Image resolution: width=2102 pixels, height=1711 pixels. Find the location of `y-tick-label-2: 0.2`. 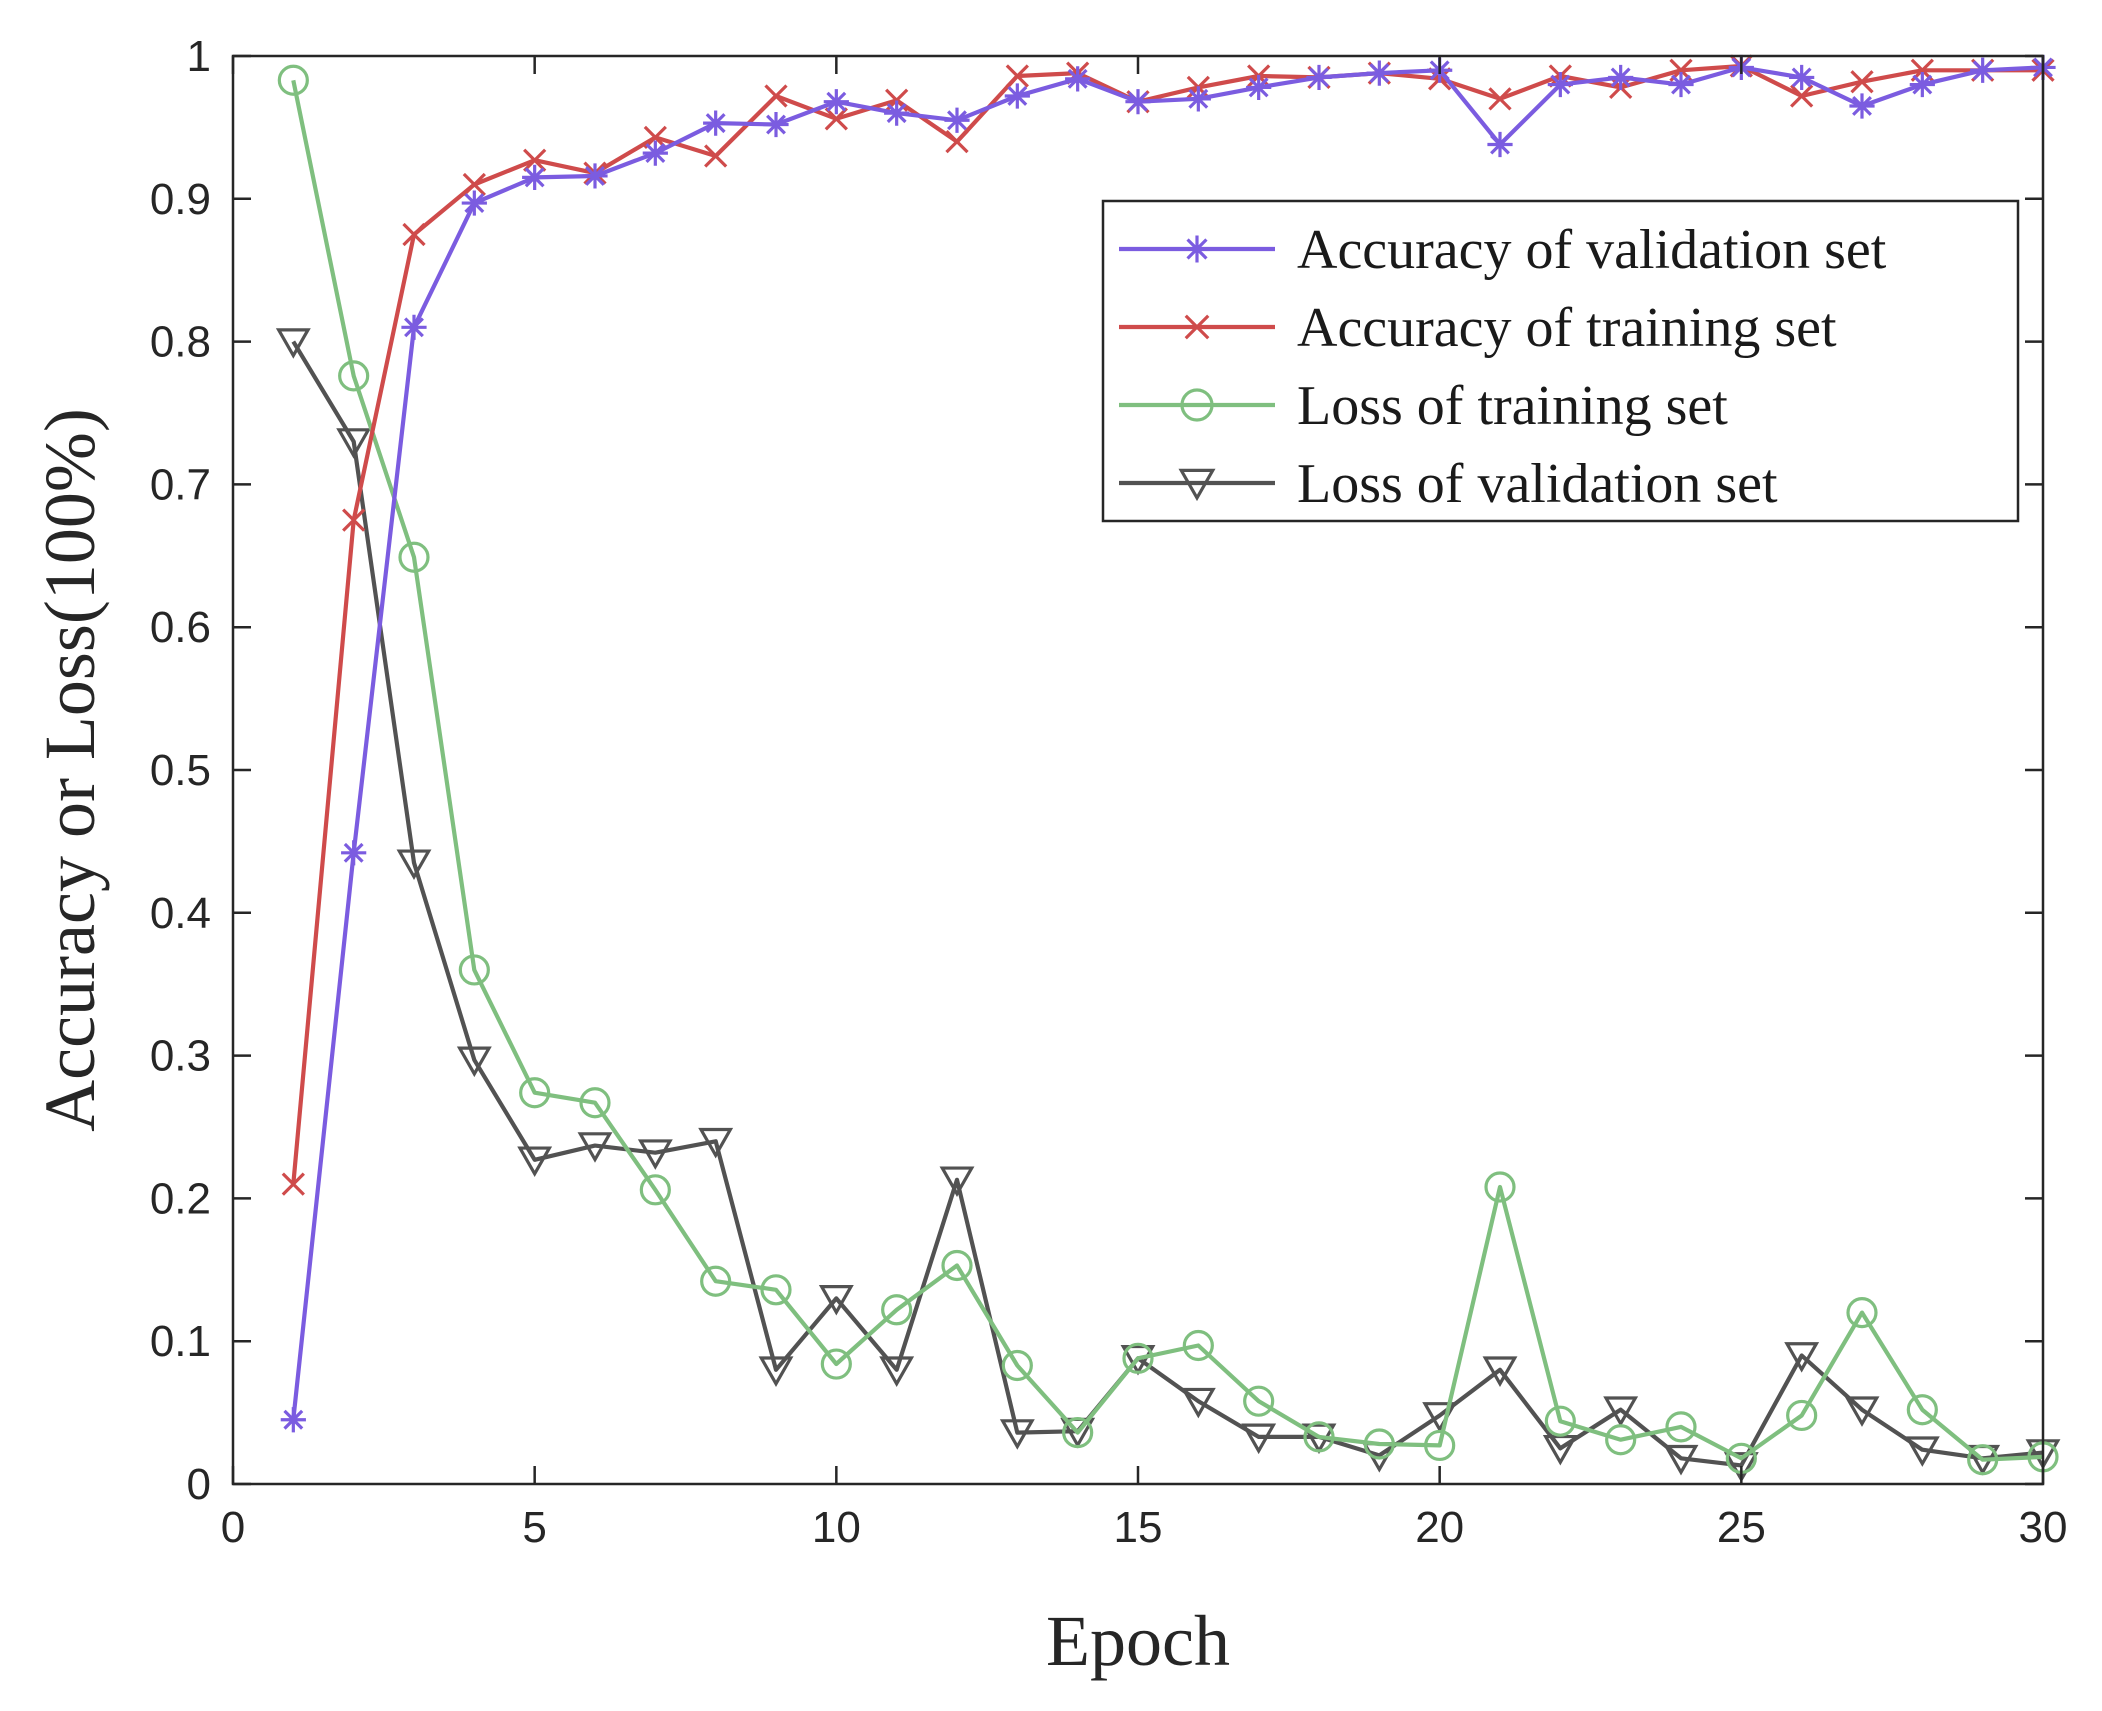

y-tick-label-2: 0.2 is located at coordinates (180, 1198).